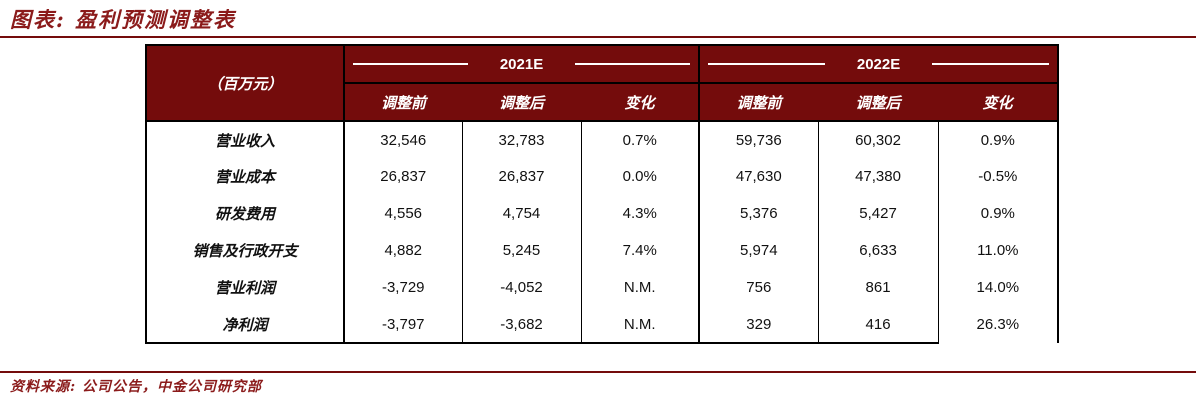 The width and height of the screenshot is (1196, 400). What do you see at coordinates (759, 102) in the screenshot?
I see `subheader-2022-pre: 调整前` at bounding box center [759, 102].